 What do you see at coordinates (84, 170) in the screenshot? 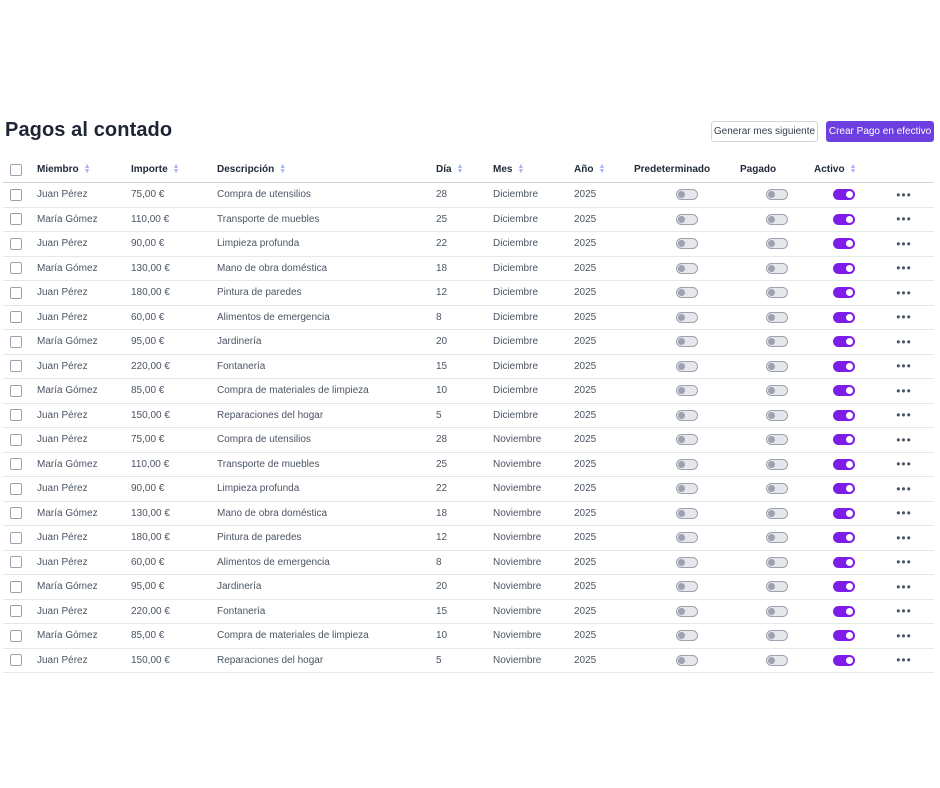
I see `col-member: Miembro ▲ ▼` at bounding box center [84, 170].